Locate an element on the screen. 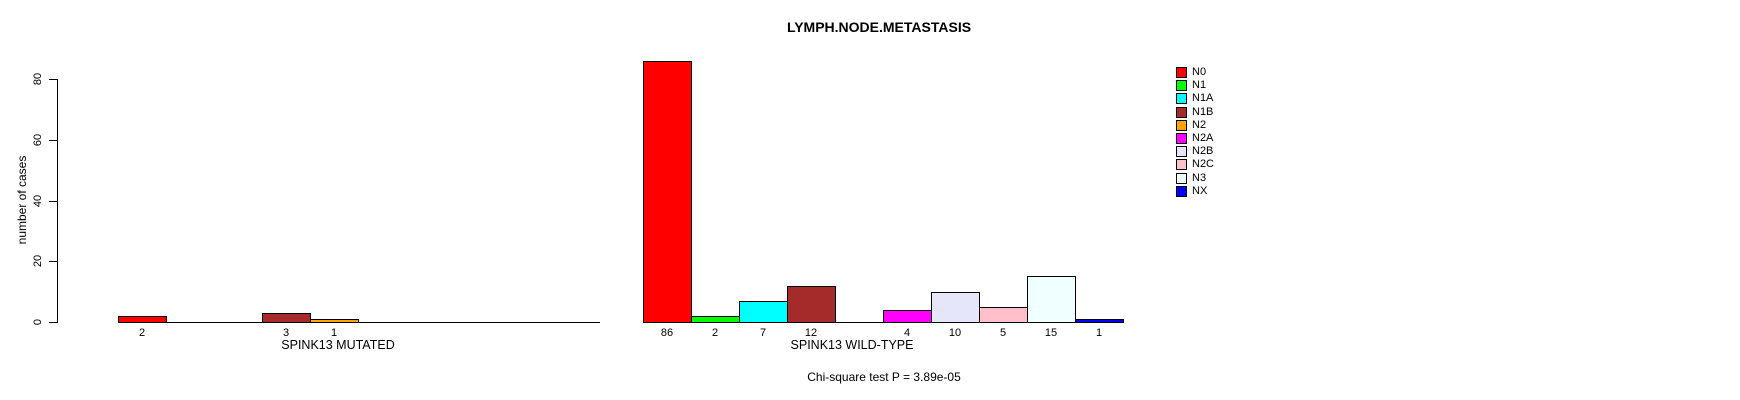 The image size is (1740, 400). y-axis-line is located at coordinates (57, 201).